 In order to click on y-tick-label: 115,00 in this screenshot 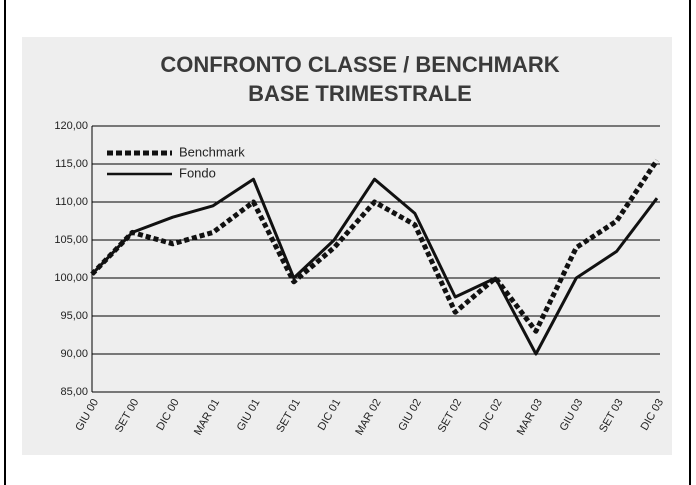, I will do `click(71, 164)`.